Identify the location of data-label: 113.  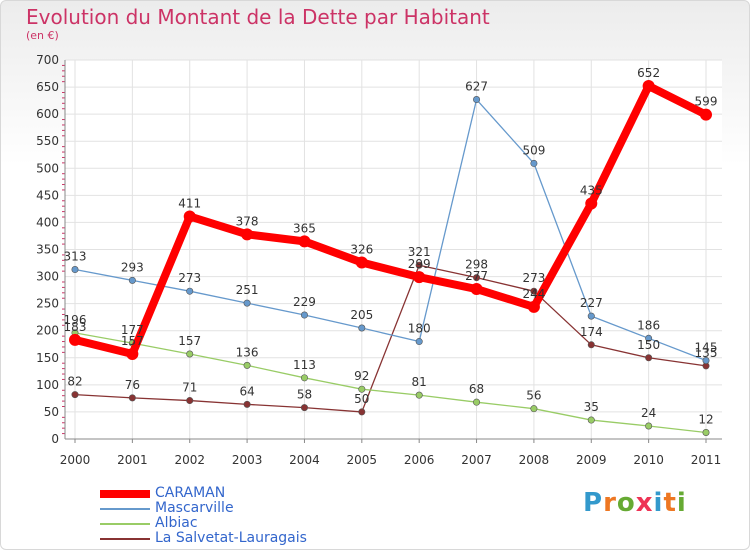
(304, 365).